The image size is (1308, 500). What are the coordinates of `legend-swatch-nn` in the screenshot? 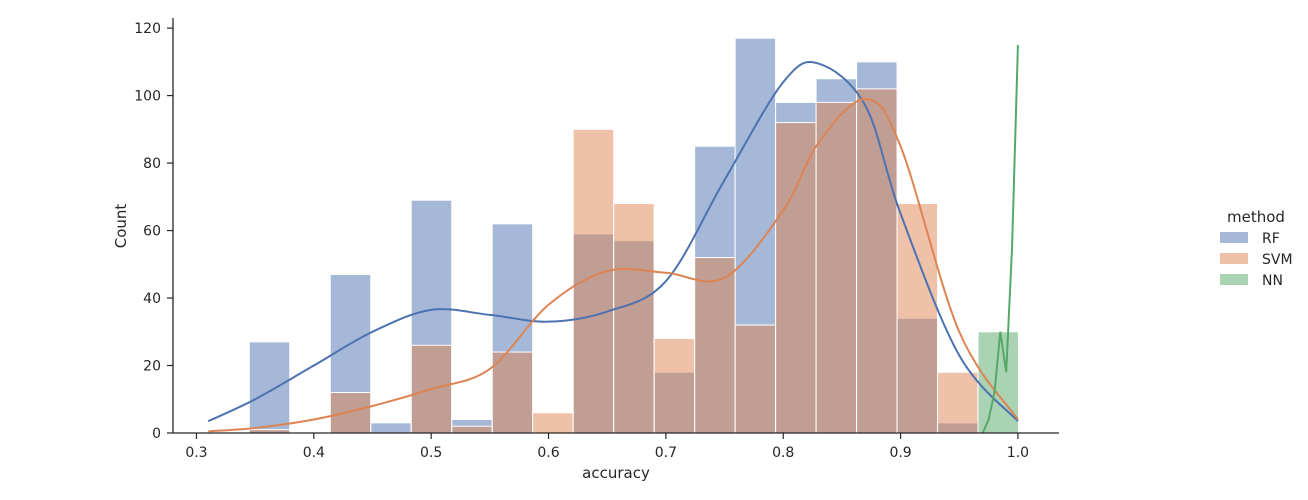 It's located at (1234, 279).